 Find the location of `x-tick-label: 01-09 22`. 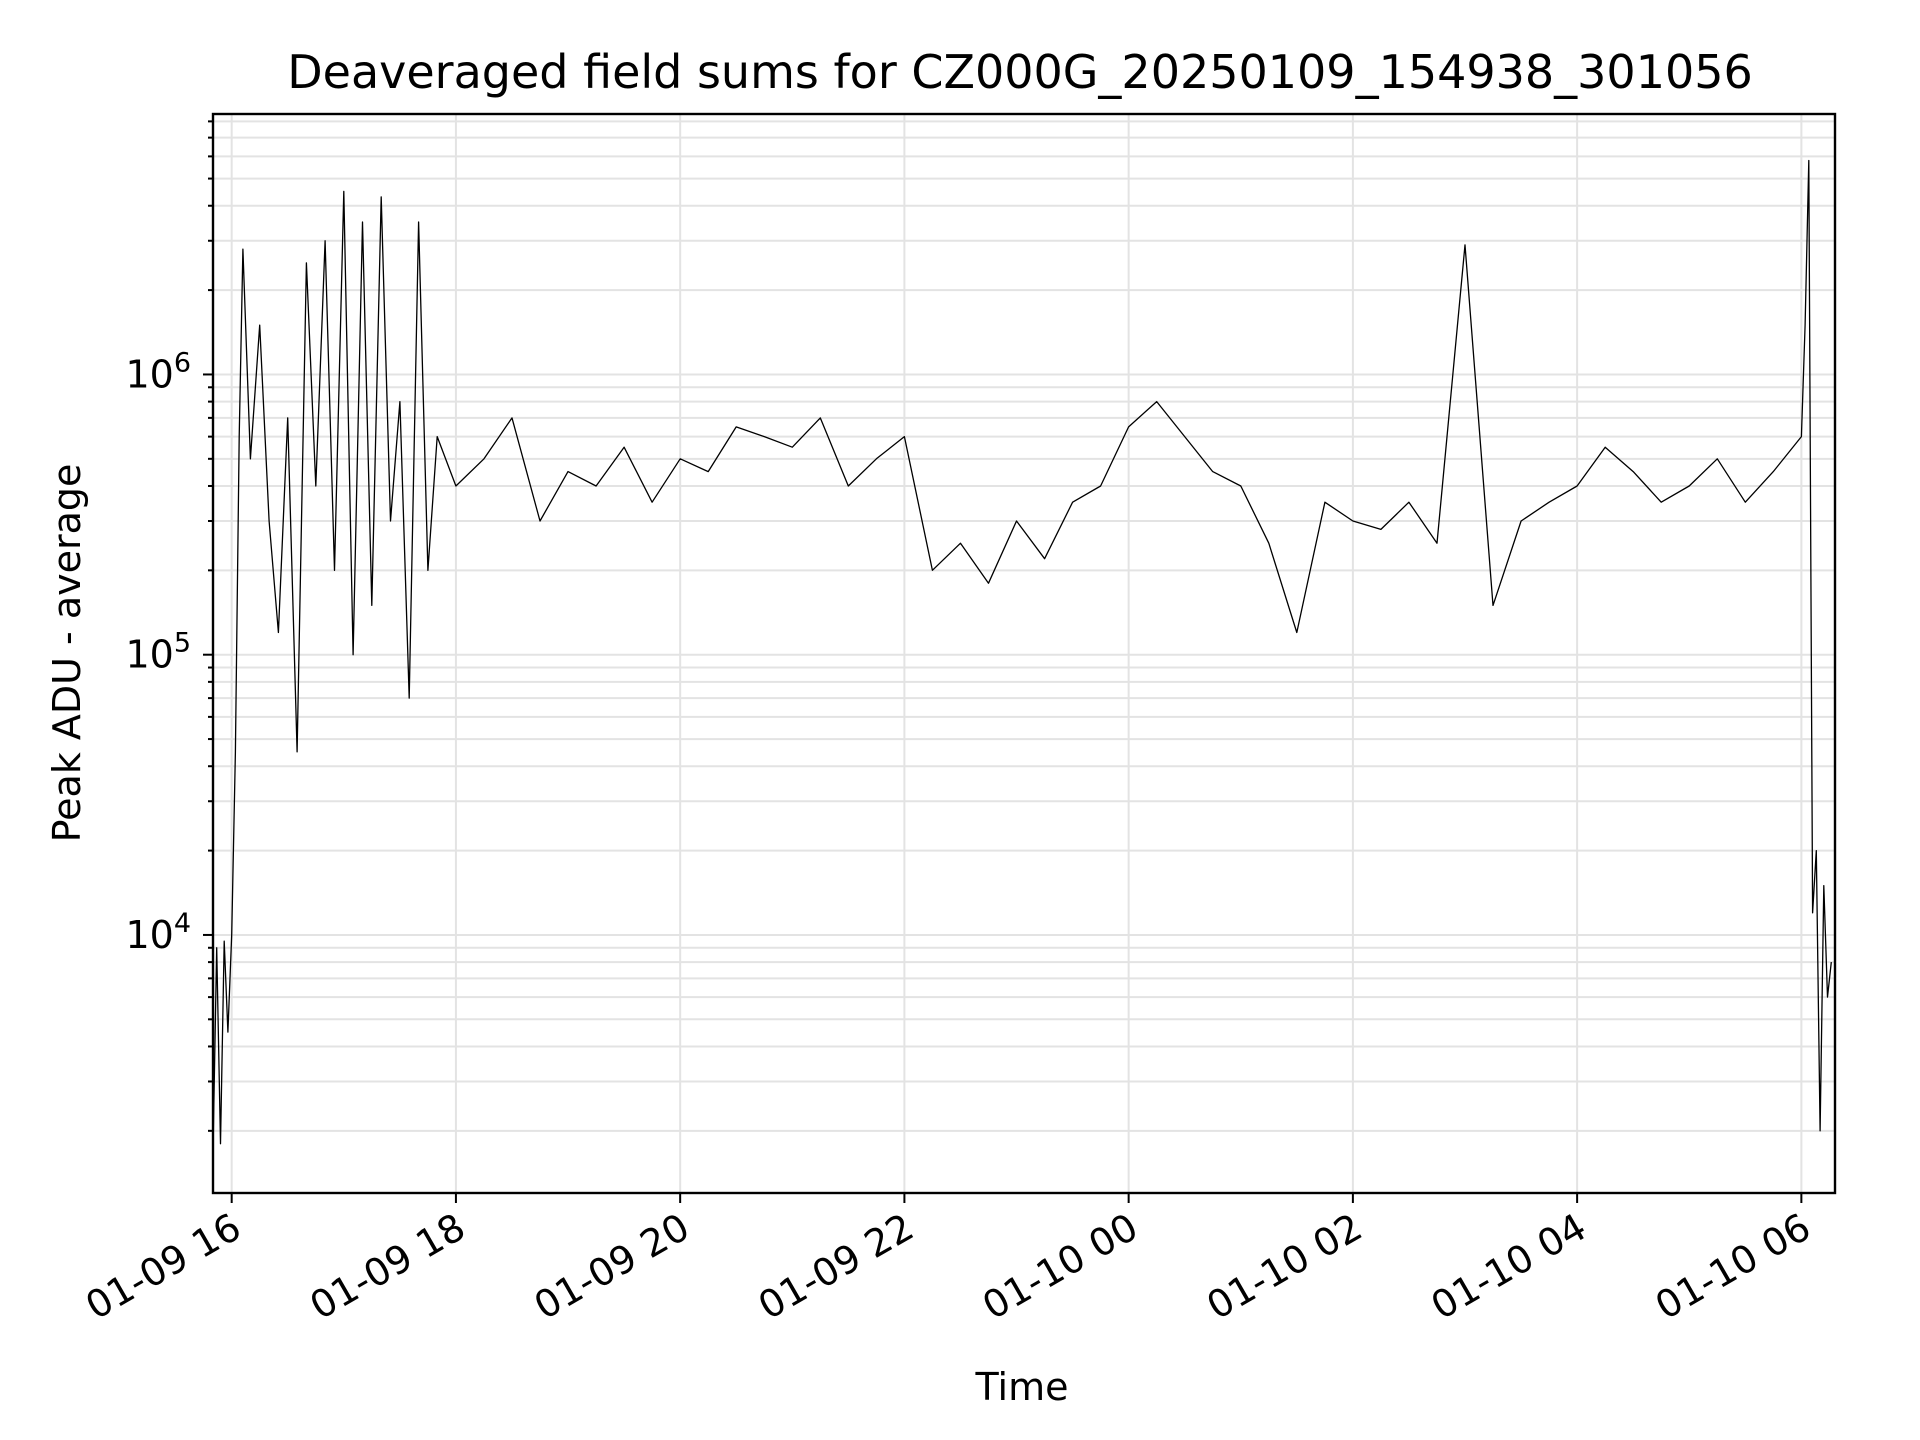

x-tick-label: 01-09 22 is located at coordinates (836, 1267).